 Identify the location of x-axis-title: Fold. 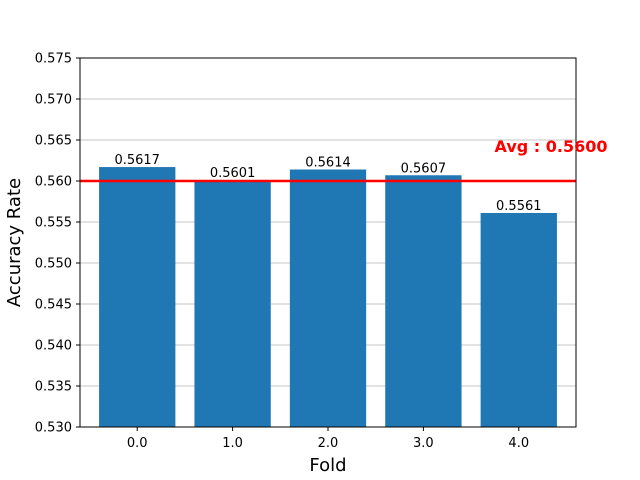
(327, 465).